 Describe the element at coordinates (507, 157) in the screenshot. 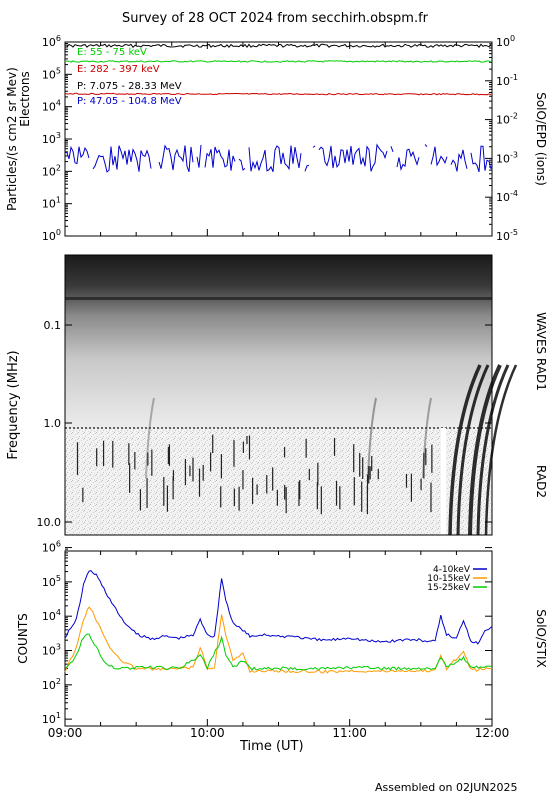

I see `y2-tick-label: 10⁻³` at that location.